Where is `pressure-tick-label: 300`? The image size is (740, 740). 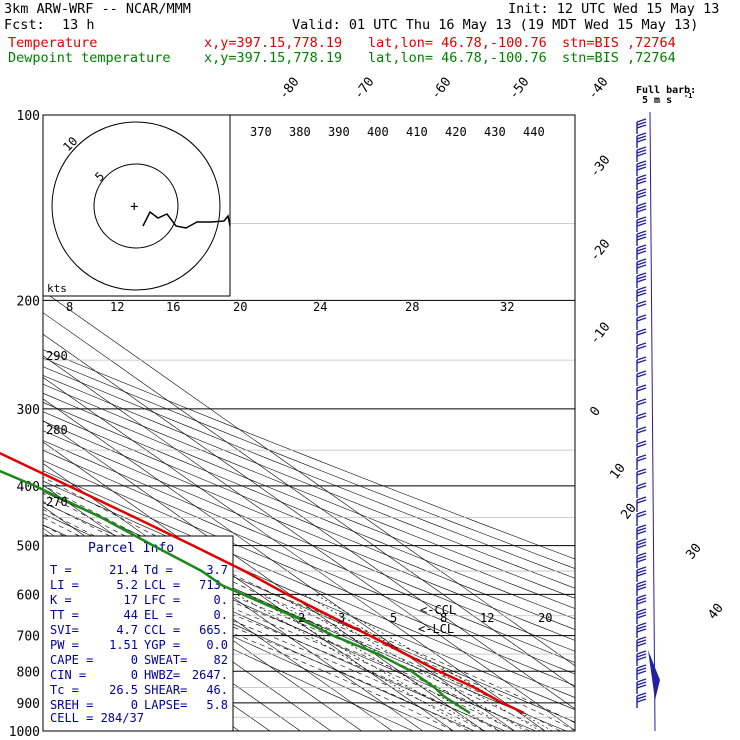
pressure-tick-label: 300 is located at coordinates (28, 410).